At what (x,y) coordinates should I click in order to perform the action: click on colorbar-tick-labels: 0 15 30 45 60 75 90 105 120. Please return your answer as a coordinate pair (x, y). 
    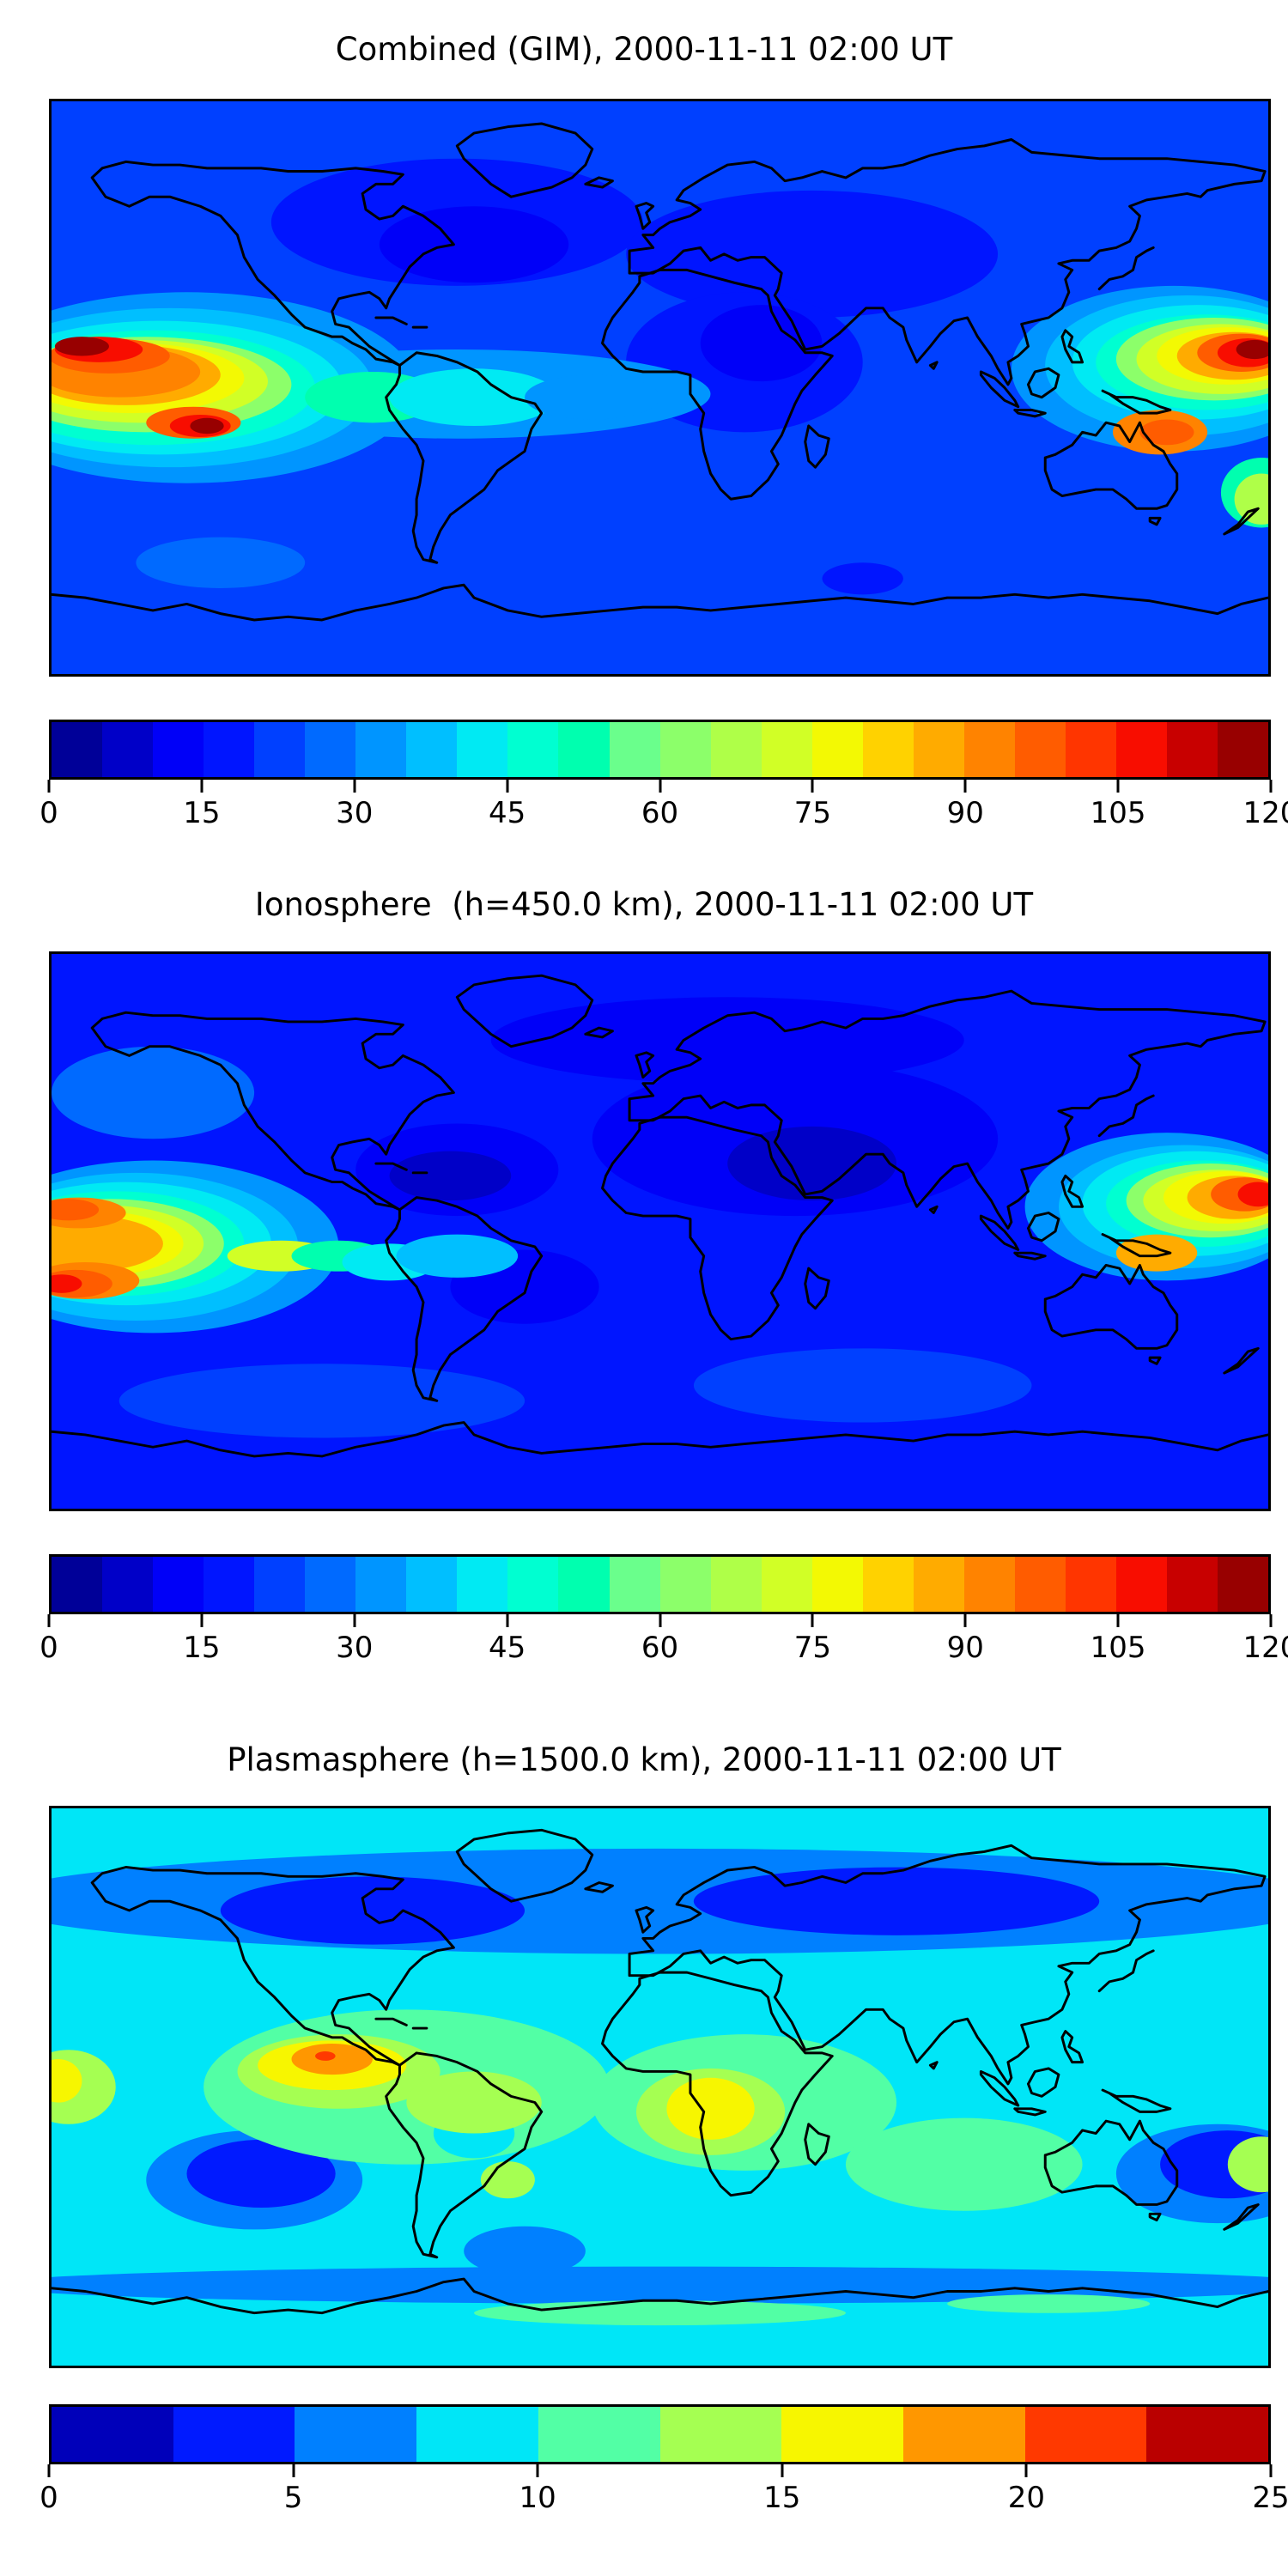
    Looking at the image, I should click on (663, 815).